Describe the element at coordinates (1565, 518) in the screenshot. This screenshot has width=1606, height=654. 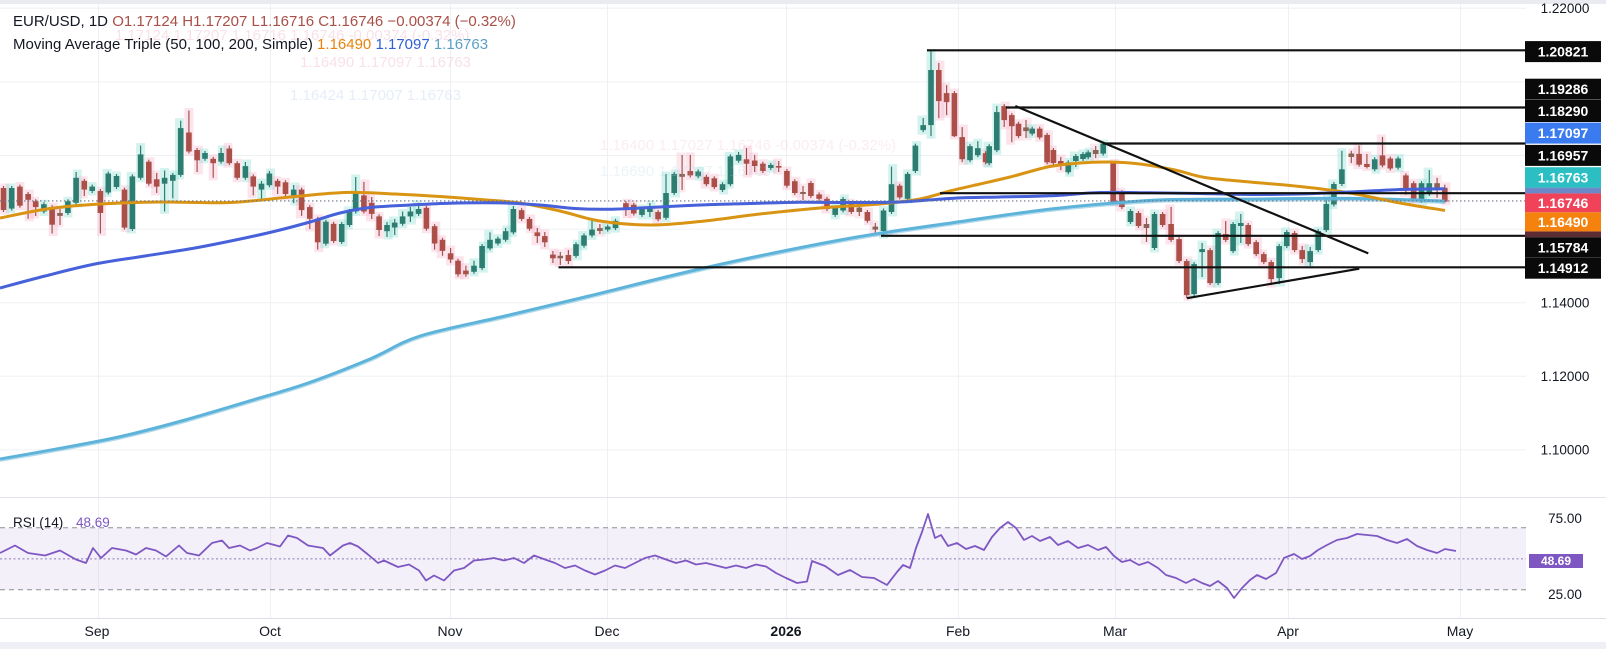
I see `svg-text: 75.00` at that location.